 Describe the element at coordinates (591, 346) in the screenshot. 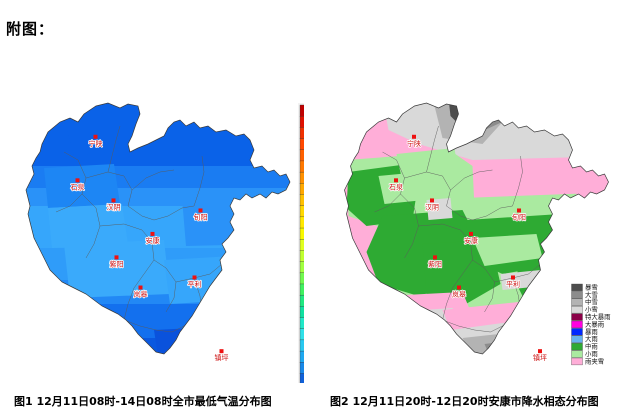

I see `legend-label: 中雨` at that location.